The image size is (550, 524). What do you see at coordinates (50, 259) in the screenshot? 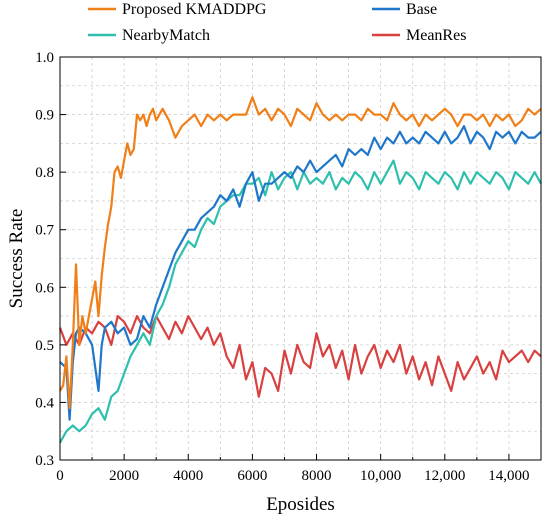
I see `y-axis: 0.3 0.4 0.5 0.6 0.7 0.8 0.9 1.0` at bounding box center [50, 259].